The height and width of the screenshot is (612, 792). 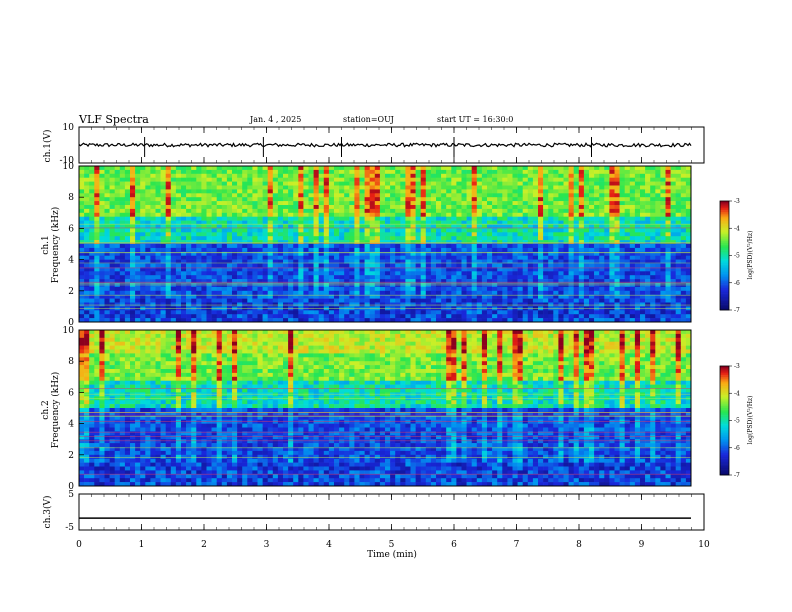 What do you see at coordinates (82, 406) in the screenshot?
I see `spec2-cell` at bounding box center [82, 406].